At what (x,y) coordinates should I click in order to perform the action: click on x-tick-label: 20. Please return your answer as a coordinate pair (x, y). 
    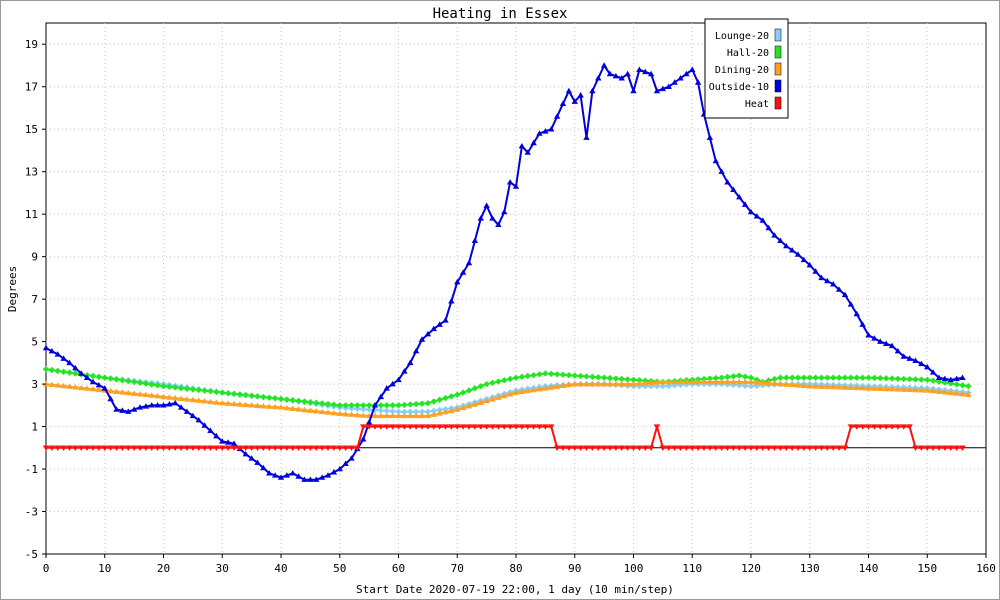
    Looking at the image, I should click on (163, 568).